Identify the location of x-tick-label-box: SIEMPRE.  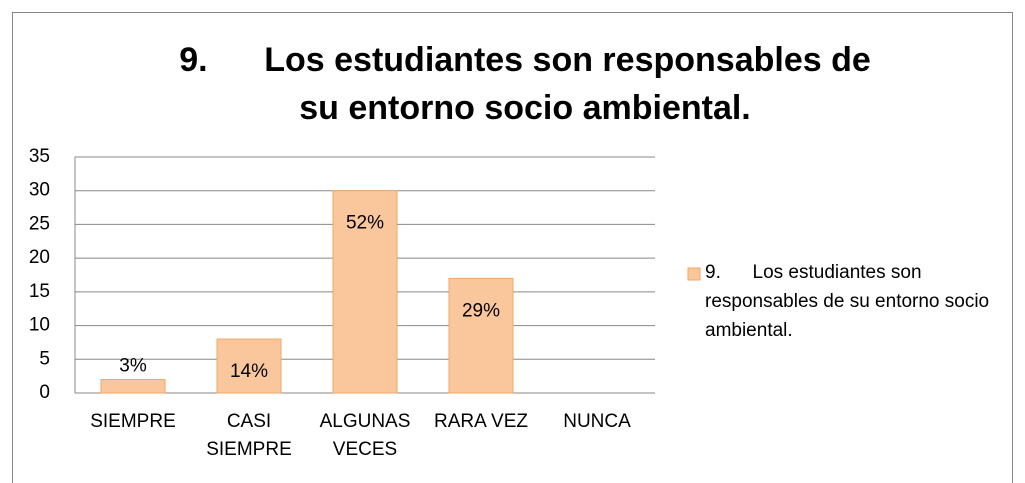
(133, 421).